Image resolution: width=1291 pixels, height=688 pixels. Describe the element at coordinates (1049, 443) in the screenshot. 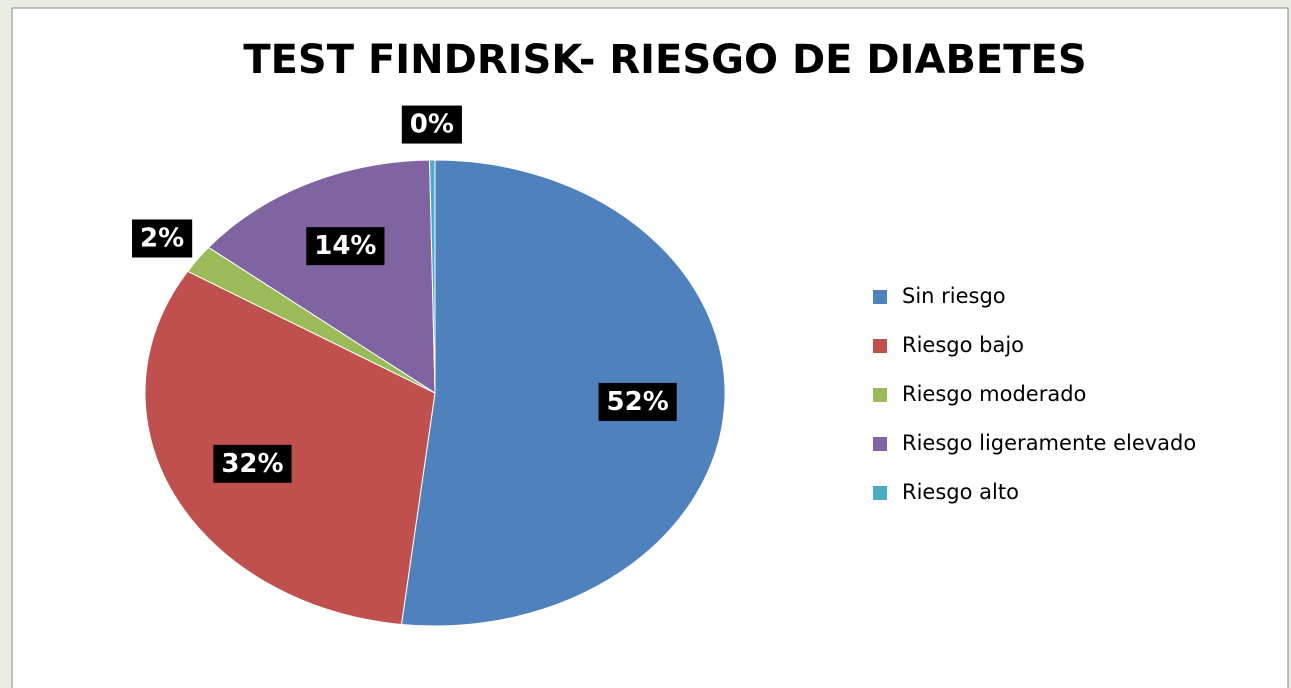

I see `legend-label: Riesgo ligeramente elevado` at that location.